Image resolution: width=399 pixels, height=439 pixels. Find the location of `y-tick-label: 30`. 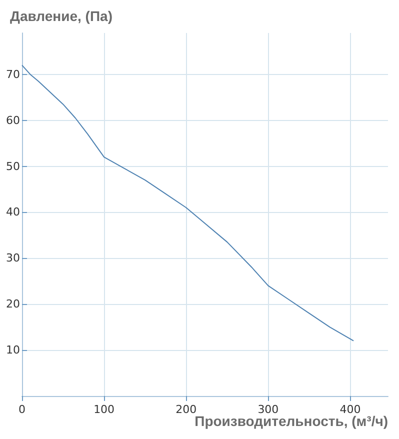

y-tick-label: 30 is located at coordinates (13, 258).